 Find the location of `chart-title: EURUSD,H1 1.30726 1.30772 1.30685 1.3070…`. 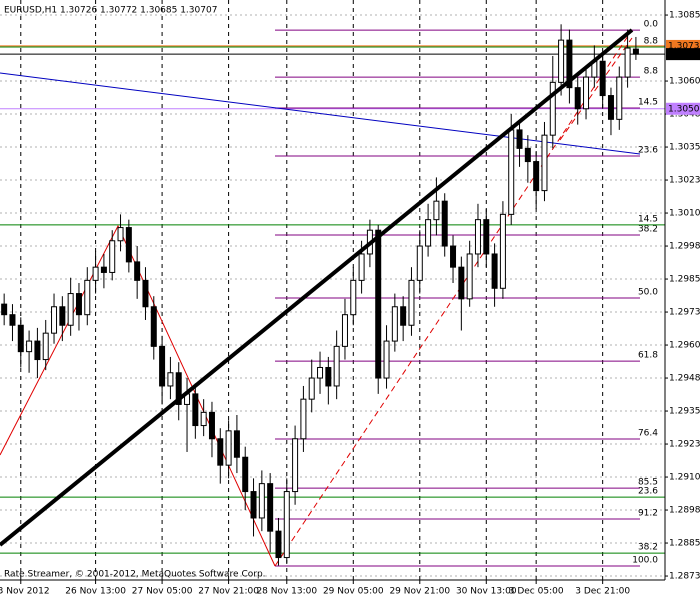

chart-title: EURUSD,H1 1.30726 1.30772 1.30685 1.3070… is located at coordinates (110, 11).